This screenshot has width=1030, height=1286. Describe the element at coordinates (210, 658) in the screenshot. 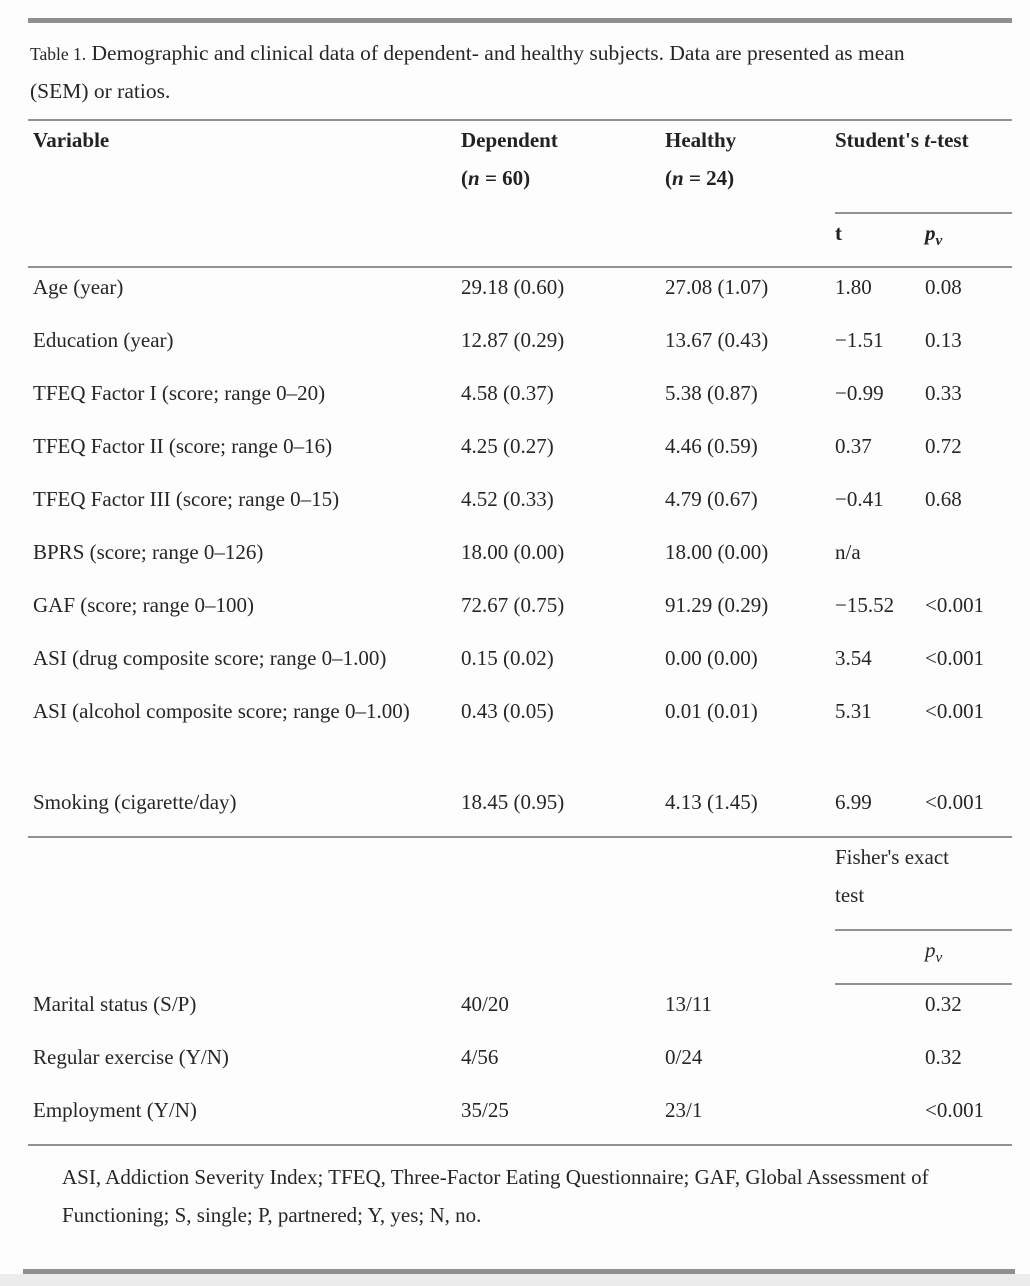

I see `variable-cell: ASI (drug composite score; range 0–1.00)` at that location.